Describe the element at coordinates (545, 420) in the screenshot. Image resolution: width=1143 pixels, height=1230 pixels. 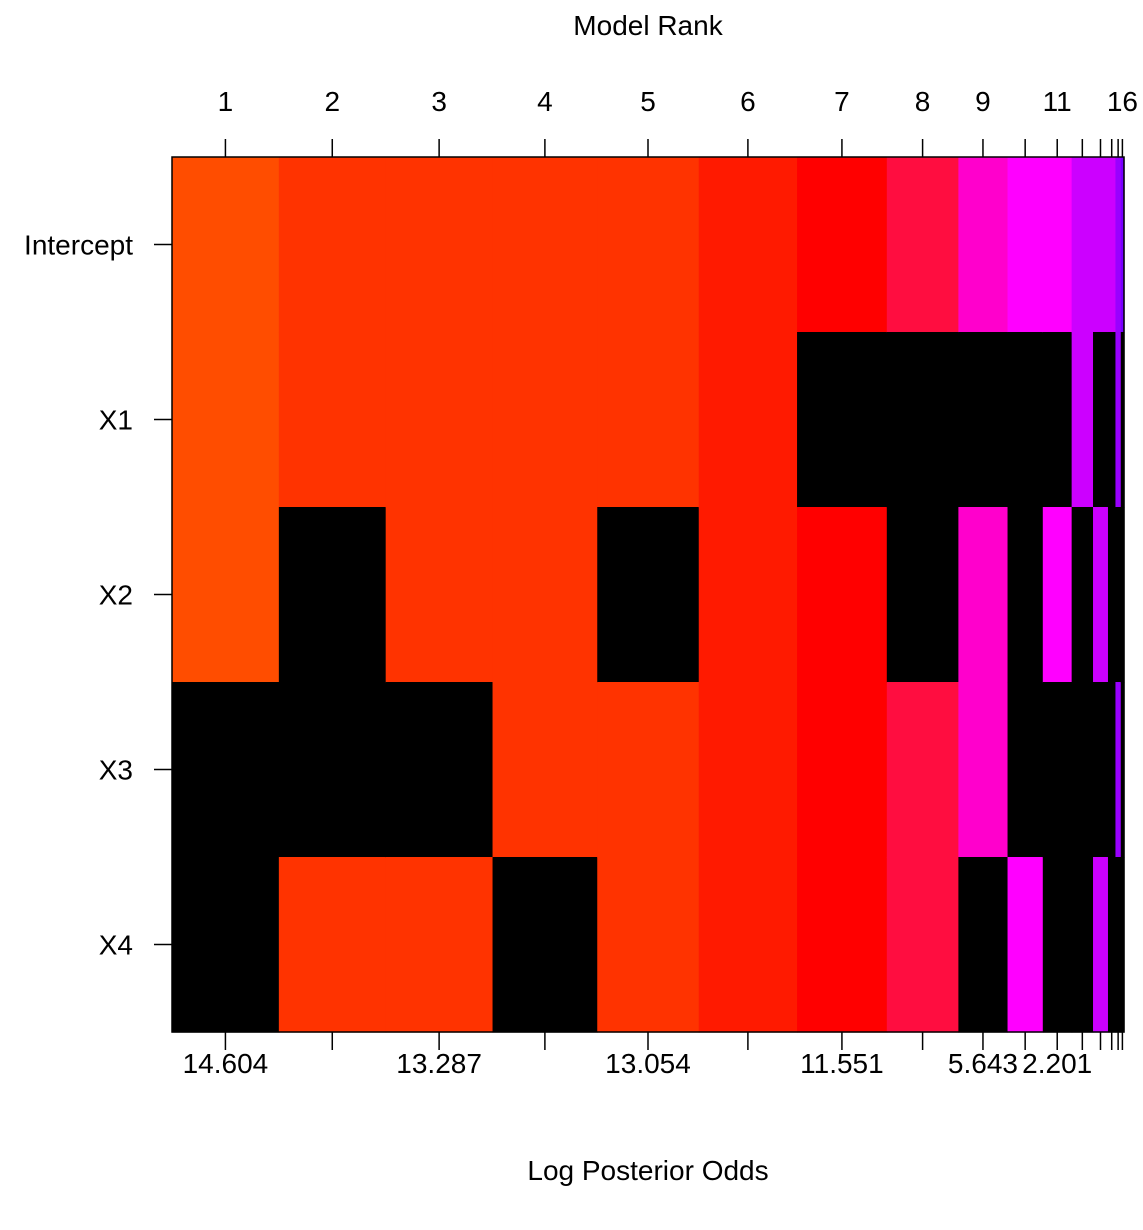
I see `cell-model-4-x1` at that location.